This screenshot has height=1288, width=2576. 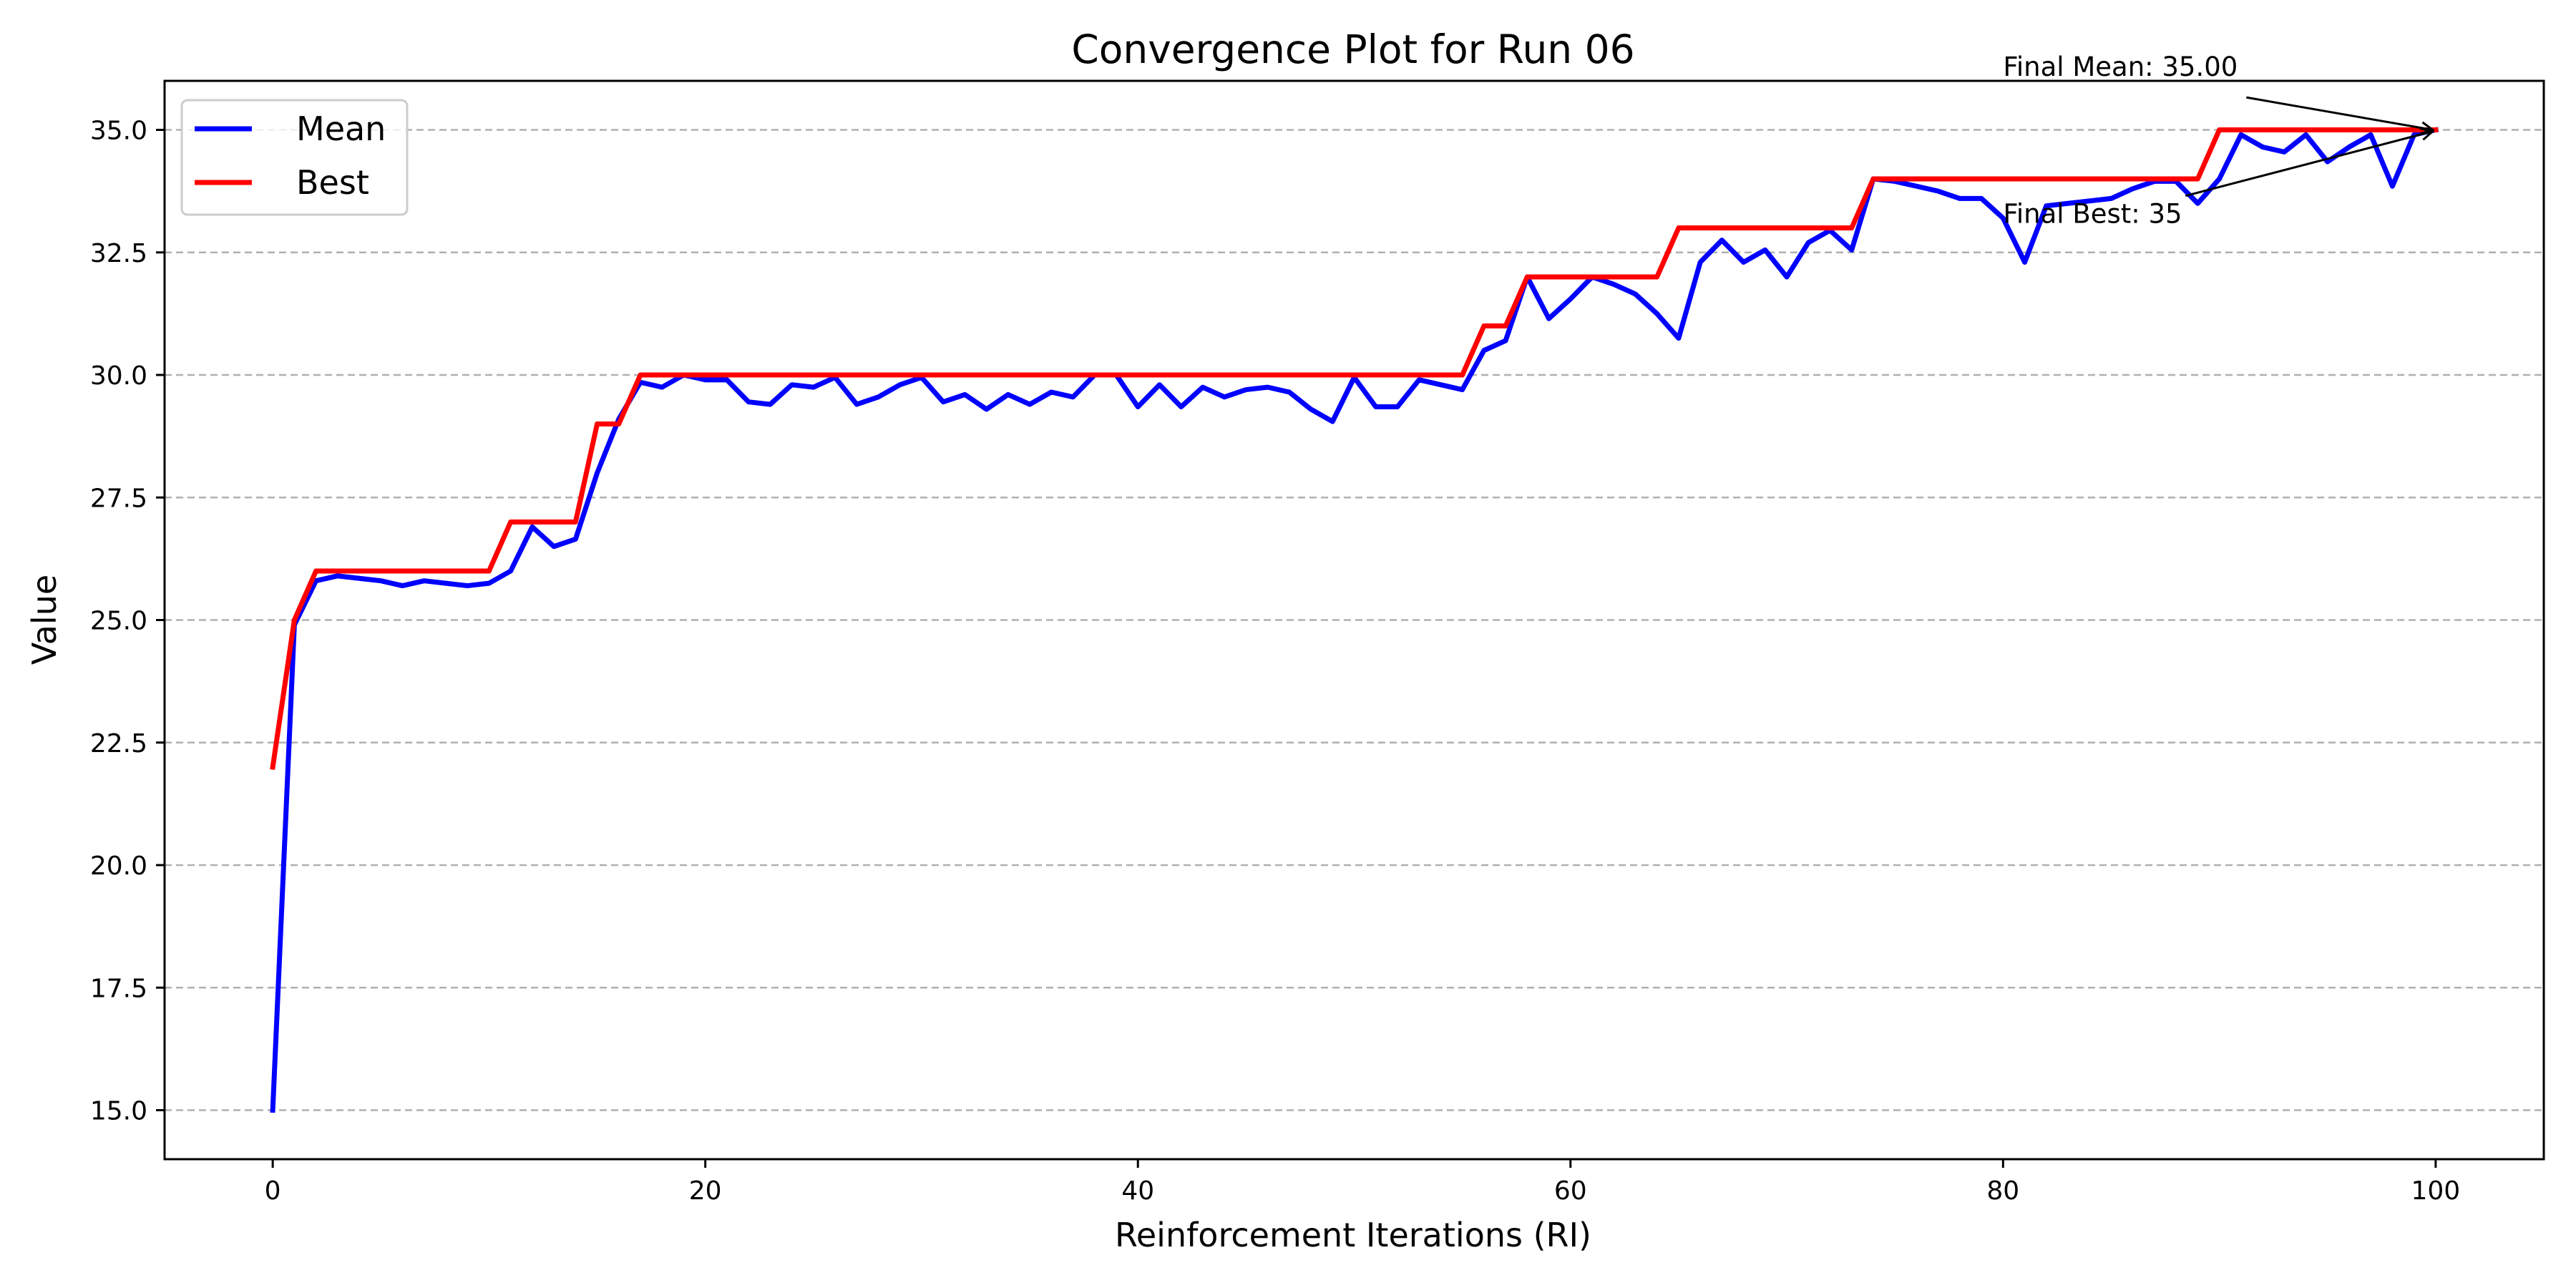 What do you see at coordinates (118, 131) in the screenshot?
I see `y-tick-label: 35.0` at bounding box center [118, 131].